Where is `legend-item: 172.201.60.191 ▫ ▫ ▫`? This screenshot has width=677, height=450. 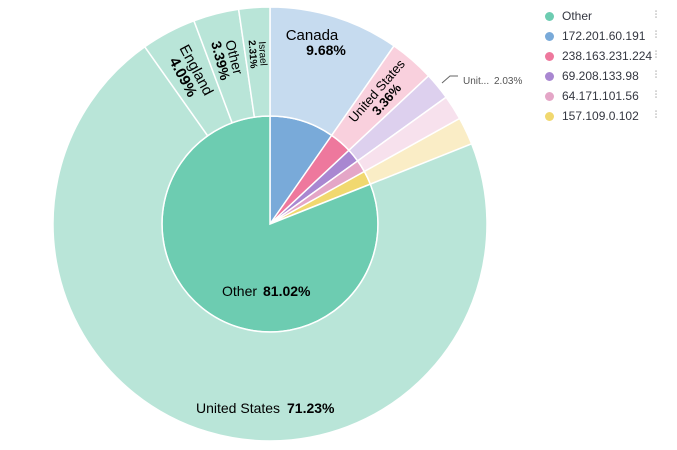
legend-item: 172.201.60.191 ▫ ▫ ▫ is located at coordinates (608, 36).